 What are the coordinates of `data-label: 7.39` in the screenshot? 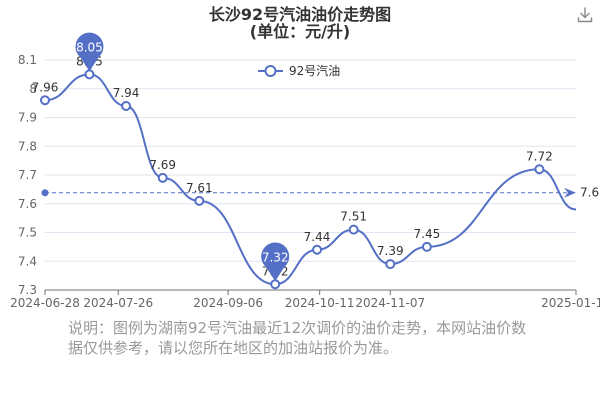 It's located at (390, 251).